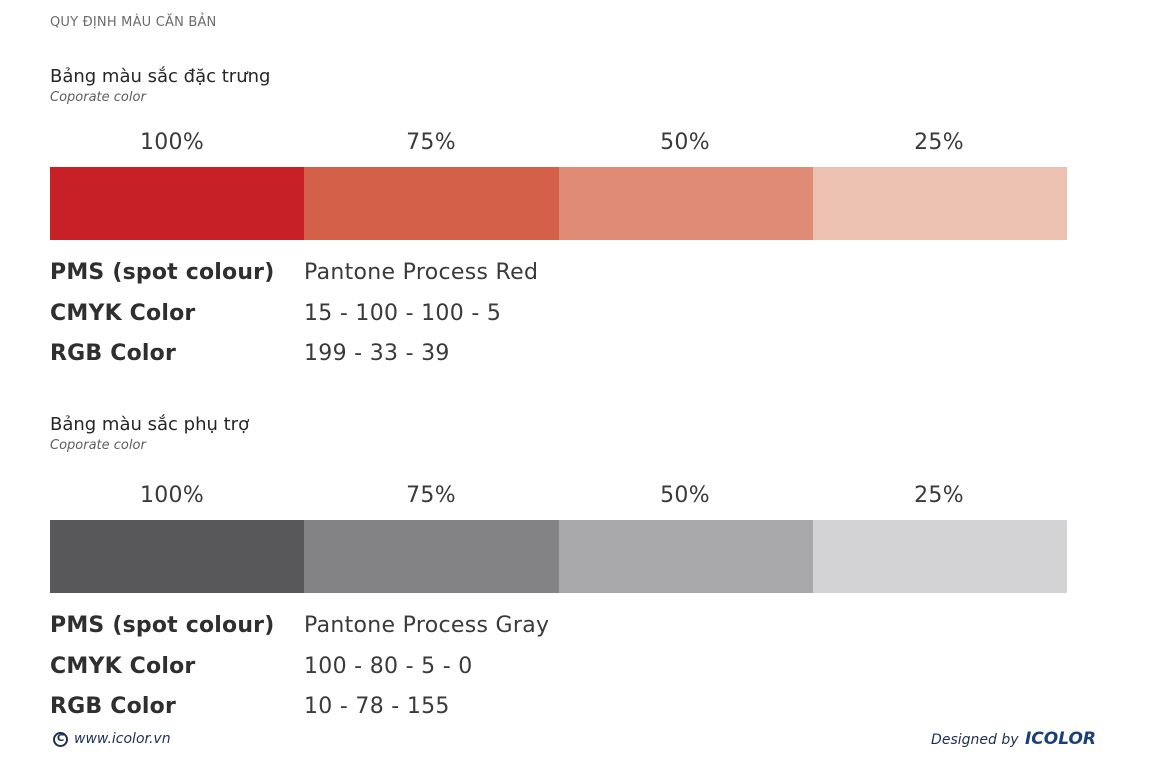 The width and height of the screenshot is (1160, 781). I want to click on spec-row: PMS (spot colour) Pantone Process Gray, so click(400, 633).